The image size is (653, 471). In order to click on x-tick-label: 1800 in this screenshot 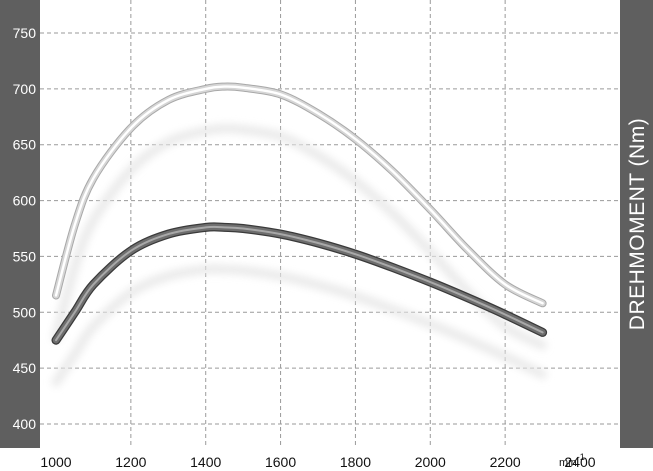, I will do `click(355, 462)`.